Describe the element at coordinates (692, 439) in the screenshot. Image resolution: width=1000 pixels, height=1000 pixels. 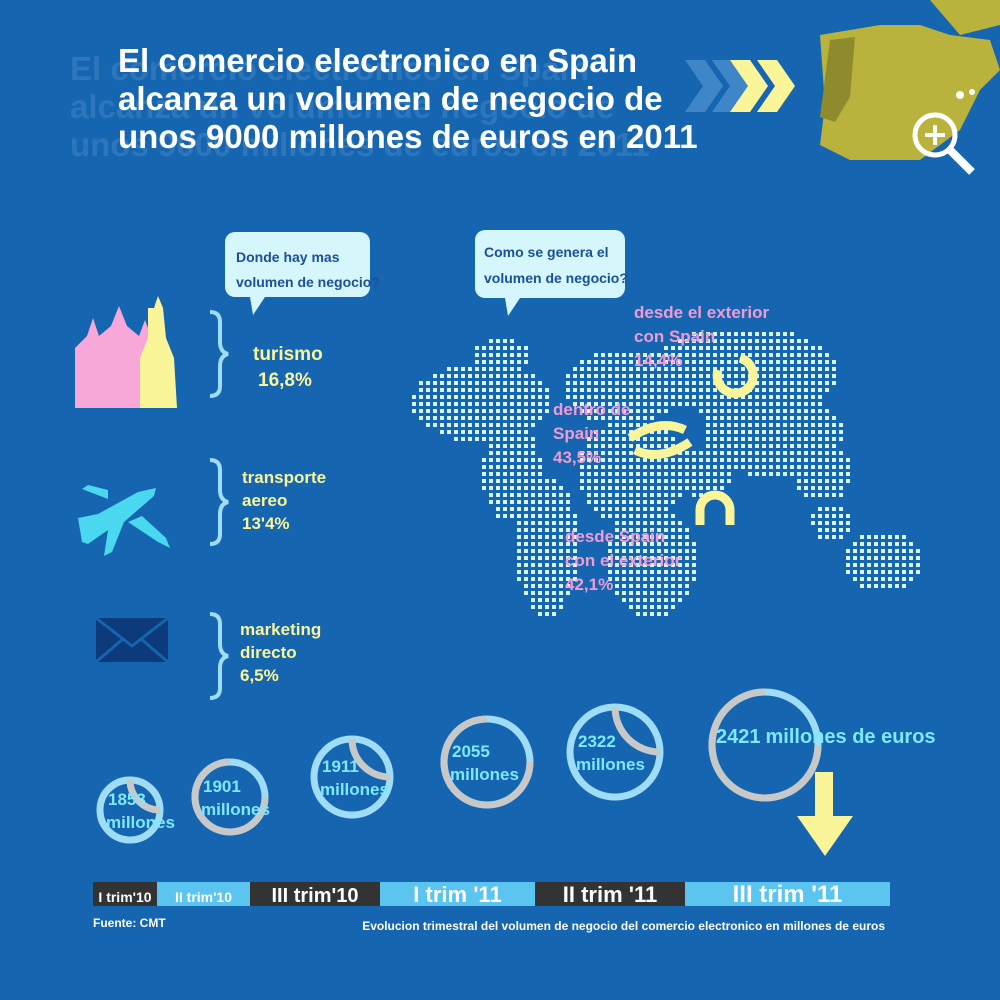
I see `map-arrows` at that location.